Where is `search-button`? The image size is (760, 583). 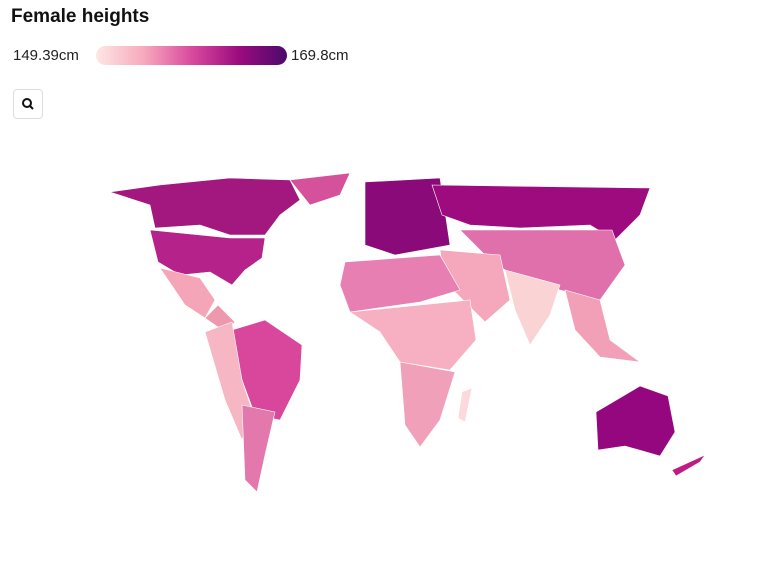
search-button is located at coordinates (28, 104).